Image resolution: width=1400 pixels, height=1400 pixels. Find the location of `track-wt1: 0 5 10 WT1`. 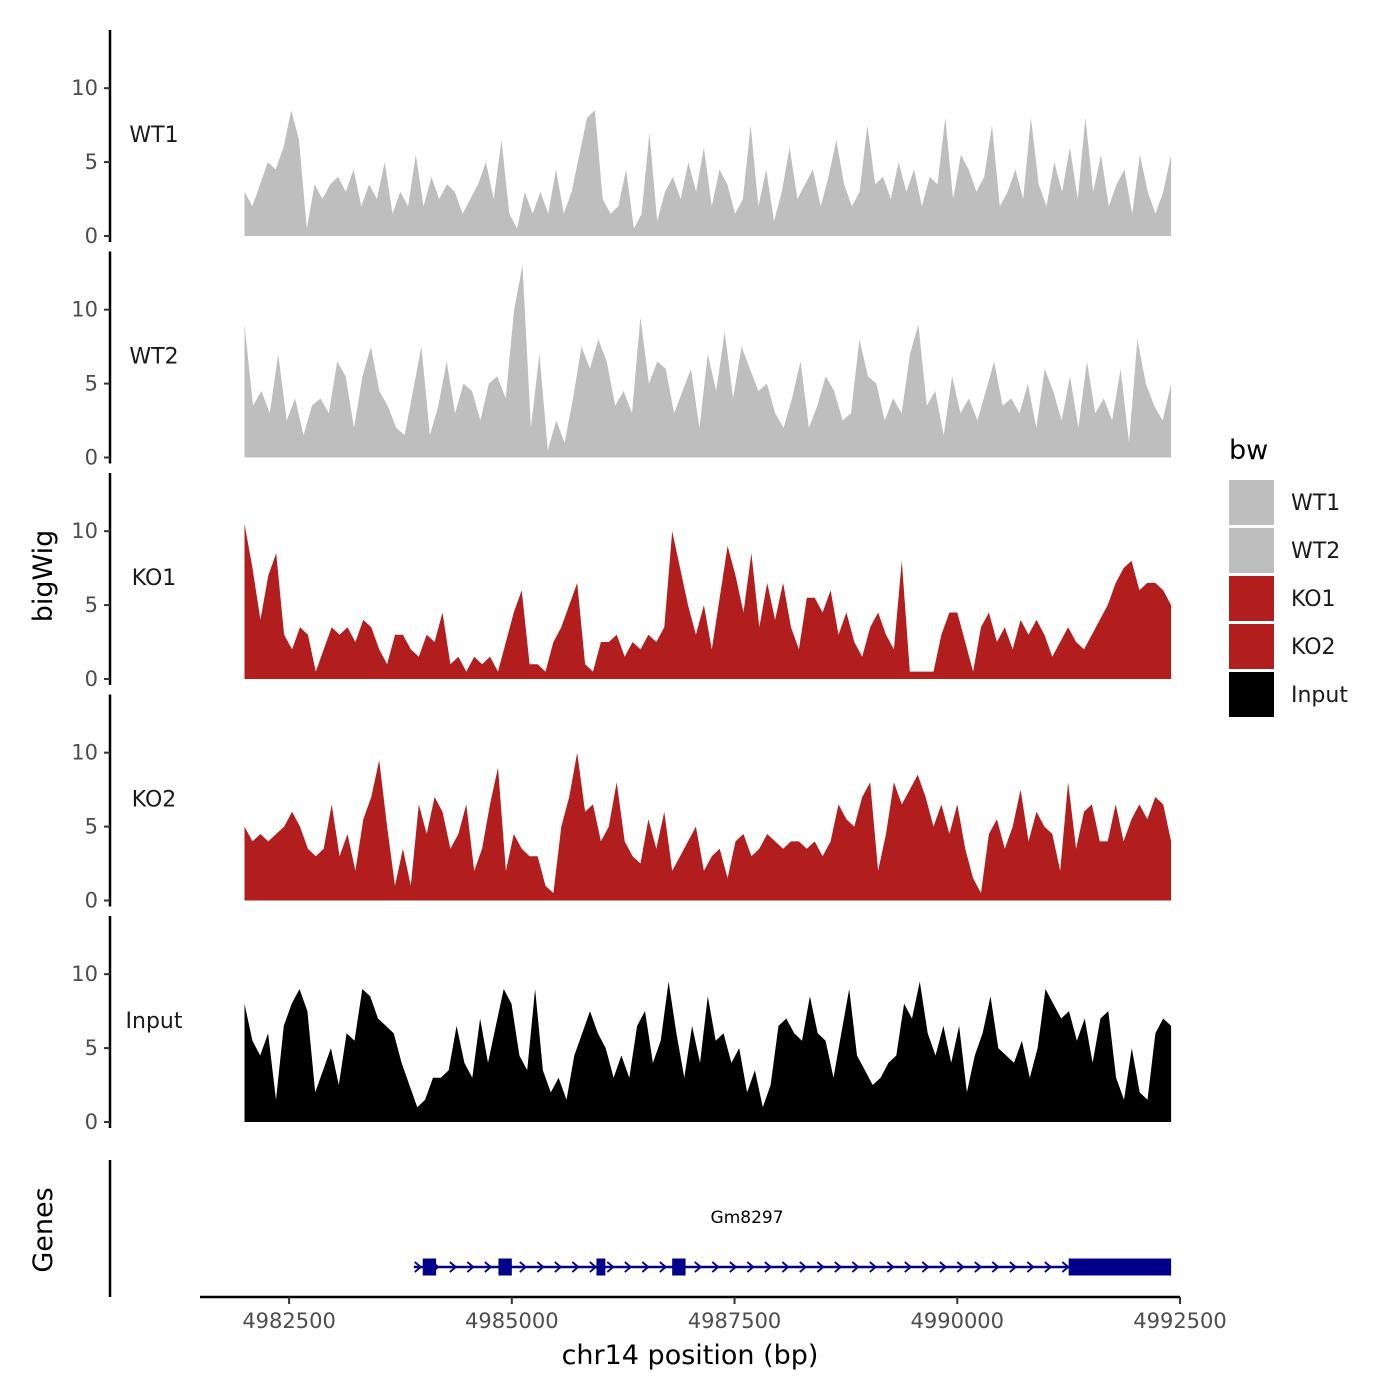

track-wt1: 0 5 10 WT1 is located at coordinates (621, 139).